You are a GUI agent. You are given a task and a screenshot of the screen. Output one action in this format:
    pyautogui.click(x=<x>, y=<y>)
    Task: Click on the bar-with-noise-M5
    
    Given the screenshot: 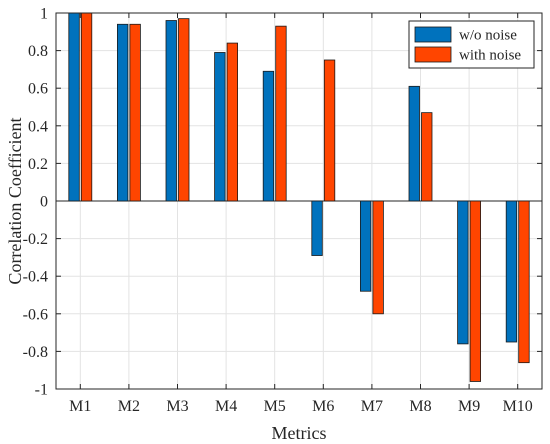 What is the action you would take?
    pyautogui.click(x=281, y=113)
    